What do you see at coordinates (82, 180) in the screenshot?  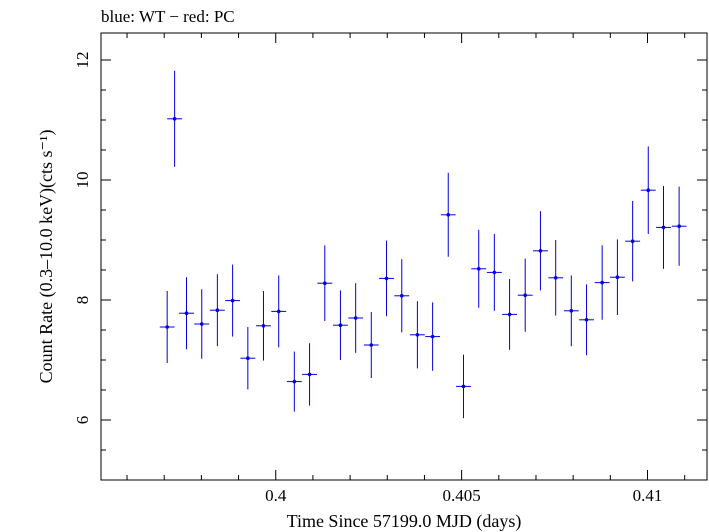 I see `y-tick-label: 10` at bounding box center [82, 180].